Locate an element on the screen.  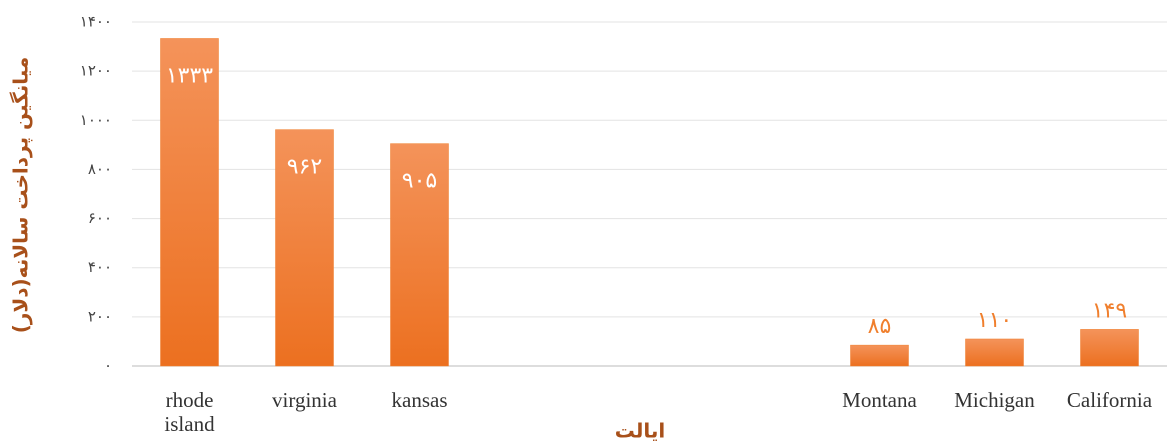
data-label: ۱۳۳۳ is located at coordinates (189, 75).